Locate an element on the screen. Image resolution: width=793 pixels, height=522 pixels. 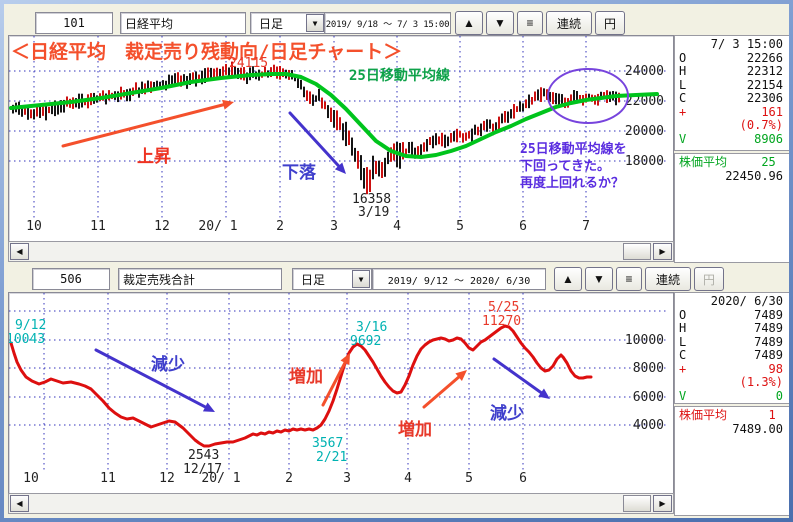
quote-datetime: 2020/ 6/30 is located at coordinates (746, 301).